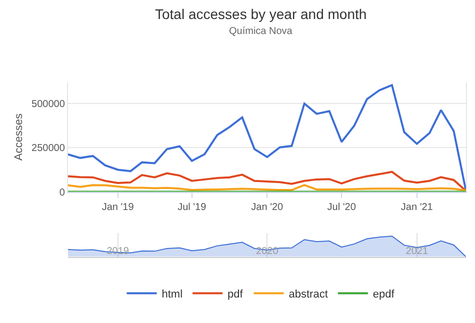  What do you see at coordinates (417, 251) in the screenshot?
I see `x-tick-label: 2021` at bounding box center [417, 251].